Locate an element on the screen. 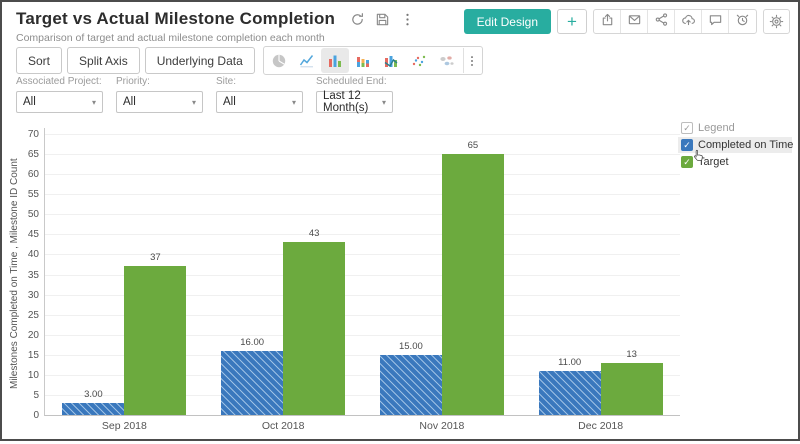 This screenshot has height=444, width=800. filter-associated-project: Associated Project: All ▾ is located at coordinates (59, 94).